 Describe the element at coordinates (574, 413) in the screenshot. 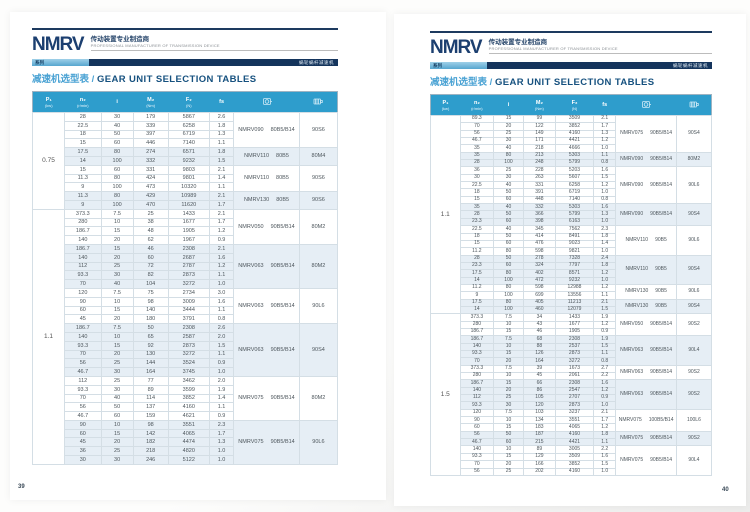

I see `value-cell: 3237` at that location.